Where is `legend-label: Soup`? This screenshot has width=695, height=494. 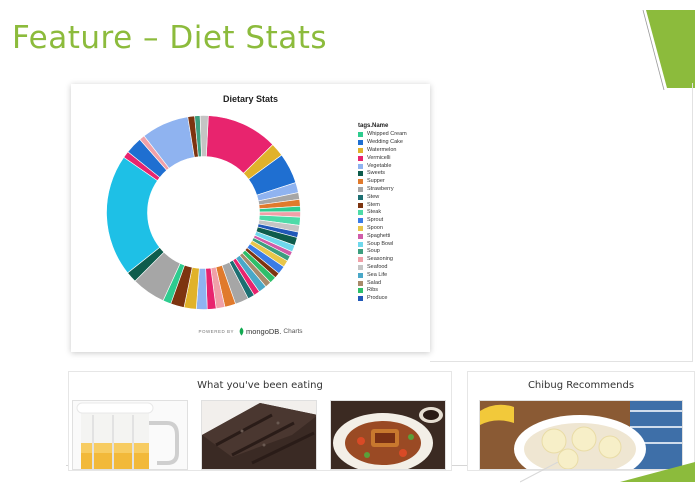 legend-label: Soup is located at coordinates (373, 251).